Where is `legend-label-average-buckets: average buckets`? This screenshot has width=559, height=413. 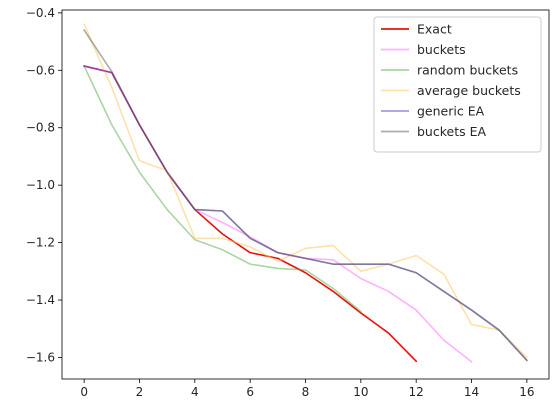 legend-label-average-buckets: average buckets is located at coordinates (469, 90).